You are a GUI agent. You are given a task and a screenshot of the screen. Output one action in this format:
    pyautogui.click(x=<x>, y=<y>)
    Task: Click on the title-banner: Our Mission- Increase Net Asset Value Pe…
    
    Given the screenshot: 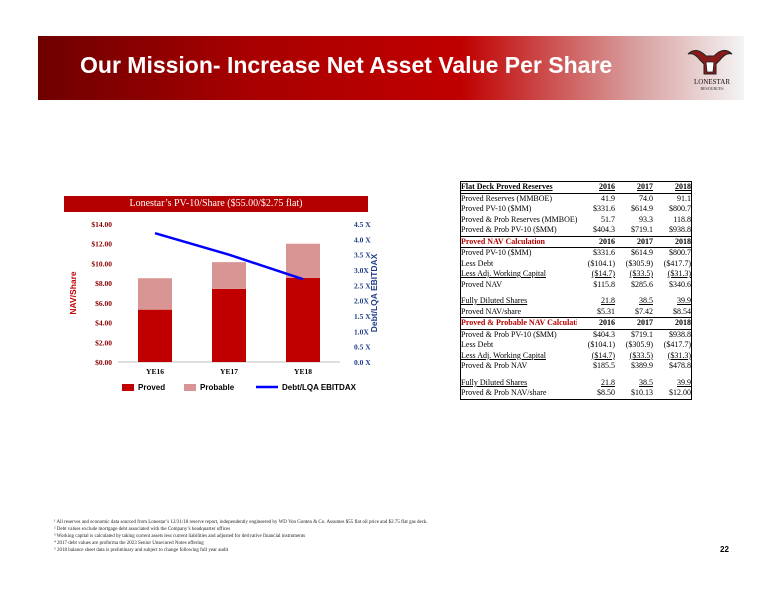 What is the action you would take?
    pyautogui.click(x=391, y=68)
    